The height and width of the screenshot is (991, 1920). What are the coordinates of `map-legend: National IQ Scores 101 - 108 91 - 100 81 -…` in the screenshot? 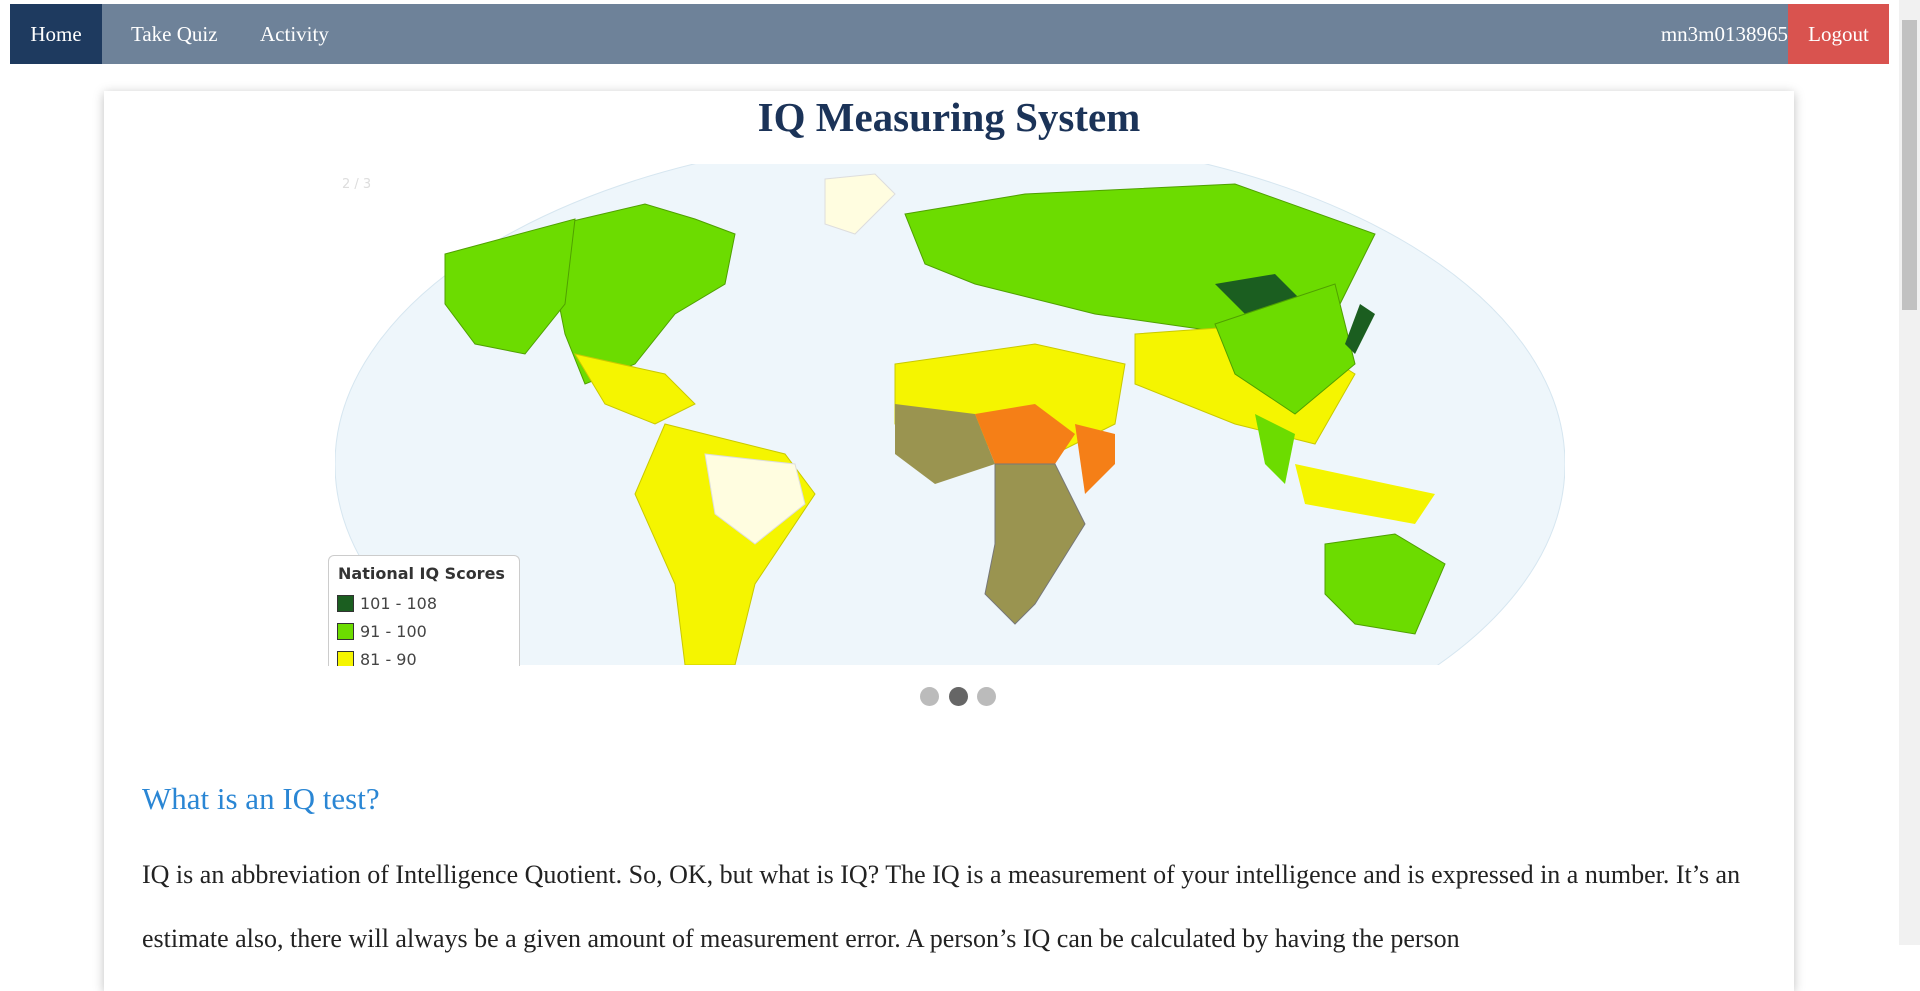 It's located at (424, 610).